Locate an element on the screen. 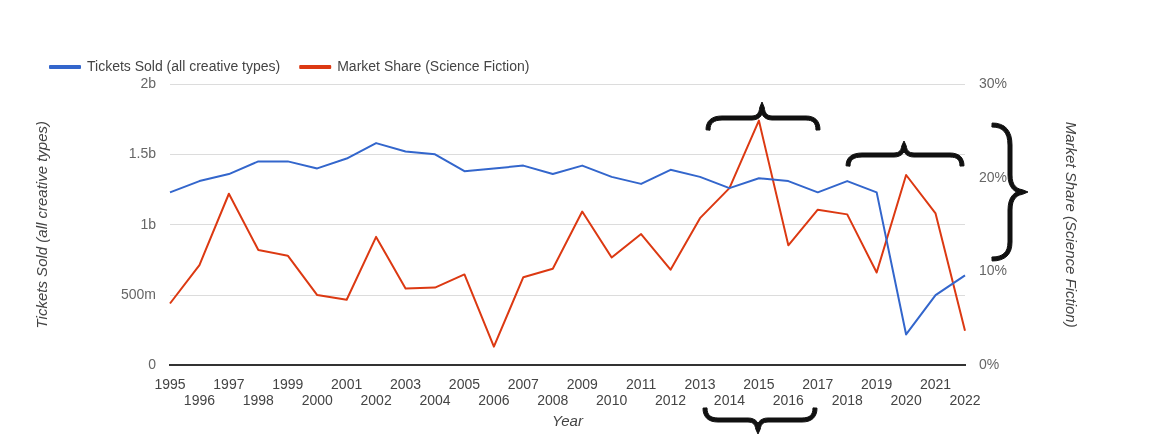 The image size is (1157, 443). x-tick-label: 2007 is located at coordinates (523, 383).